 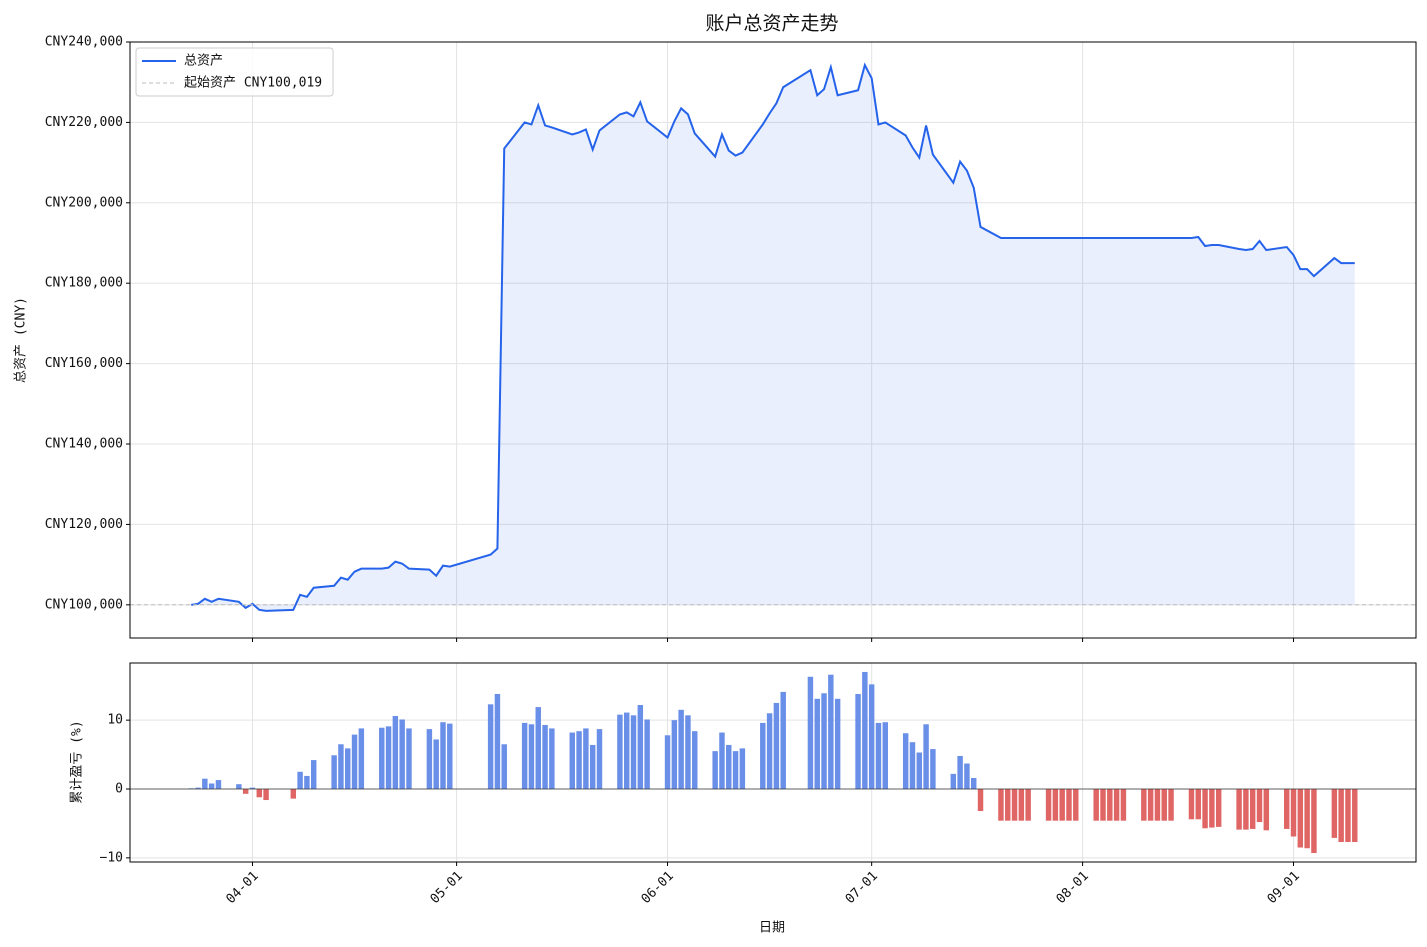 What do you see at coordinates (84, 122) in the screenshot?
I see `y-tick-label: CNY220,000` at bounding box center [84, 122].